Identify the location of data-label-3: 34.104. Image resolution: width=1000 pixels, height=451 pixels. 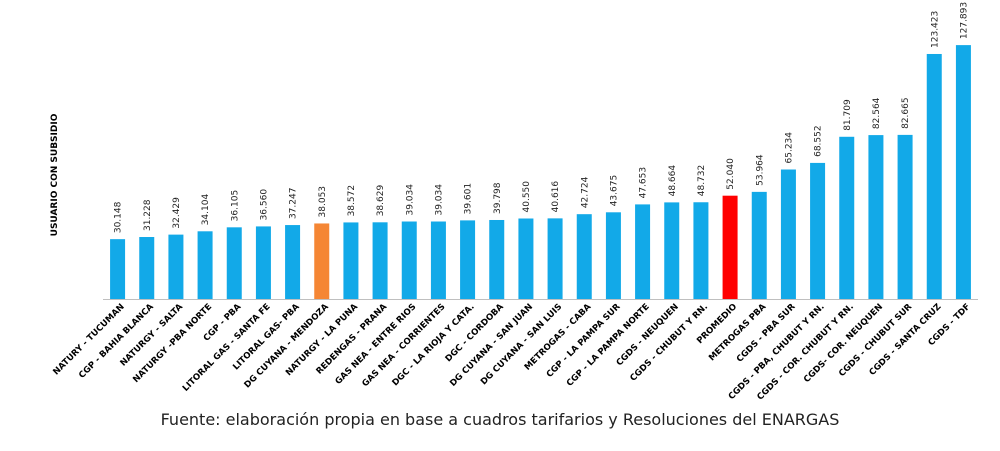
(206, 210).